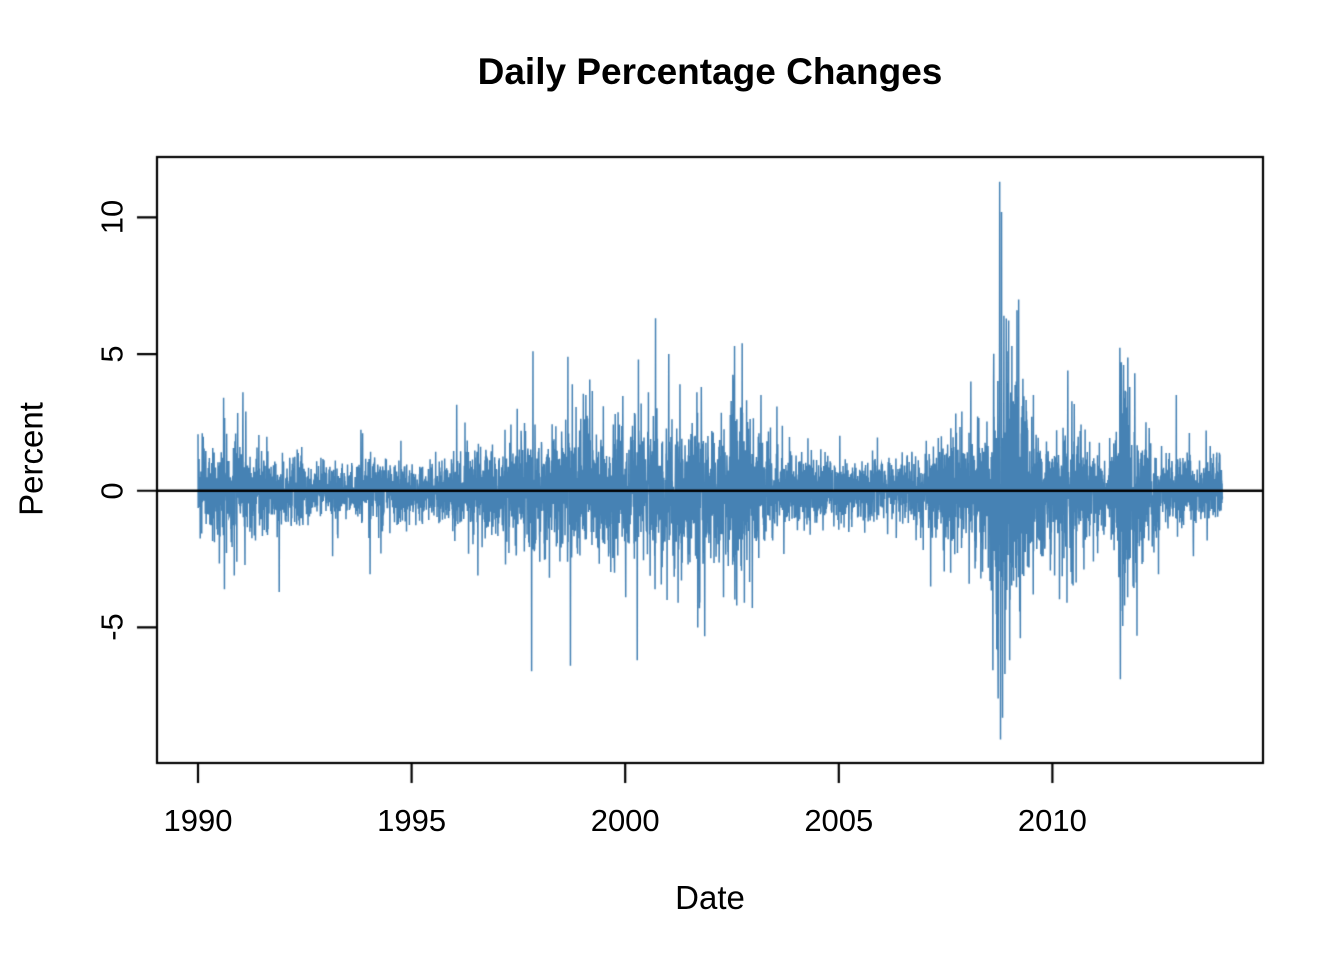  Describe the element at coordinates (198, 820) in the screenshot. I see `x-tick-label: 1990` at that location.